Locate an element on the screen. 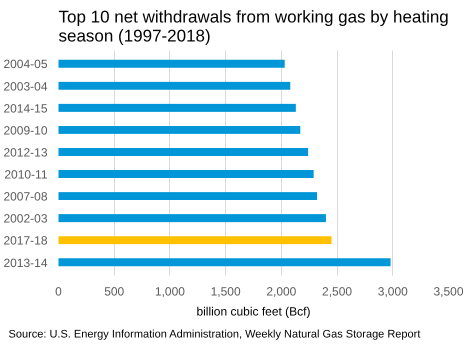 This screenshot has width=468, height=345. x-tick-label: 2,000 is located at coordinates (281, 291).